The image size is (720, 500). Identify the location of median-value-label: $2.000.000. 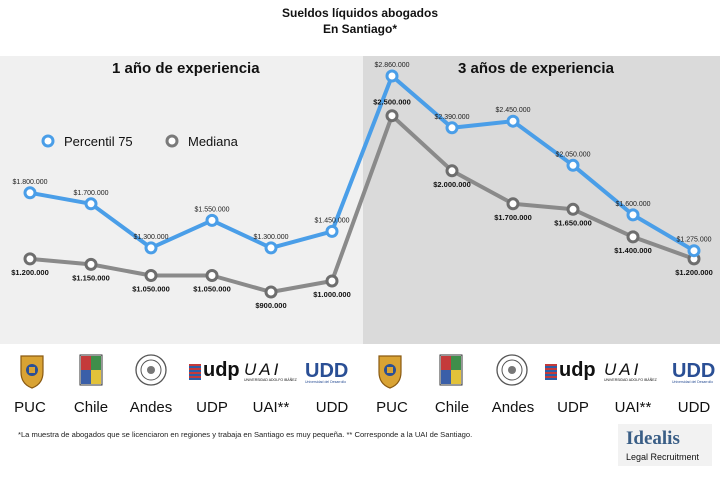
(452, 184).